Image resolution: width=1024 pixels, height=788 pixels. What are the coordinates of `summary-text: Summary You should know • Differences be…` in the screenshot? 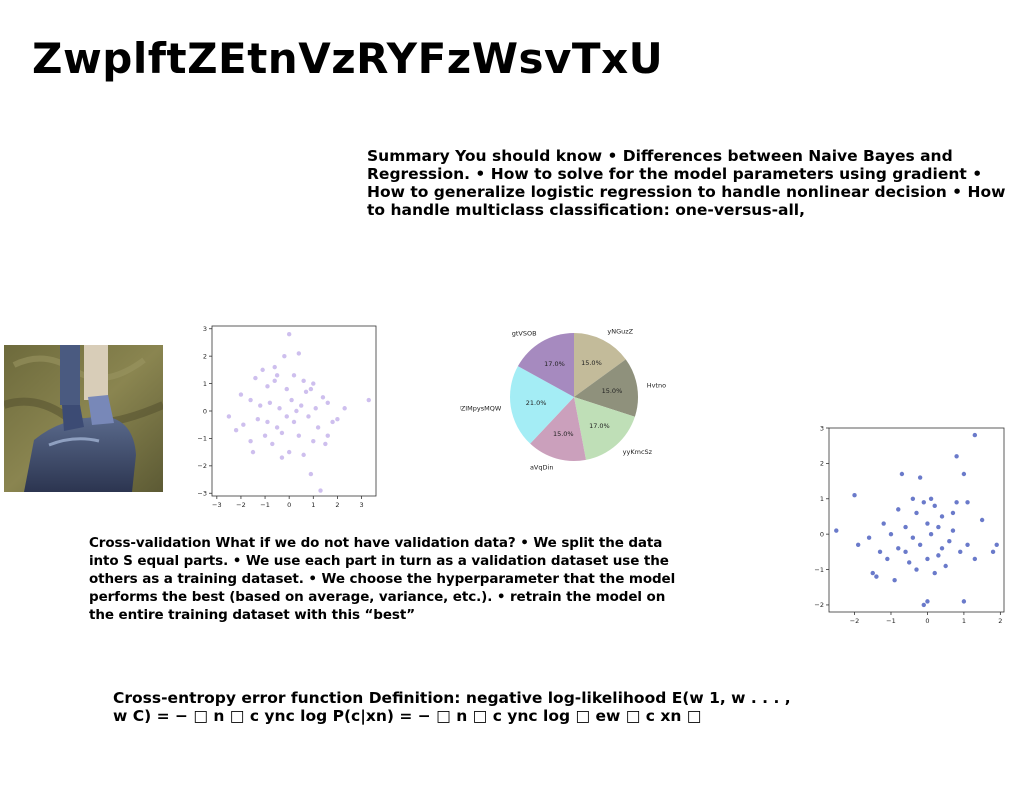 It's located at (686, 183).